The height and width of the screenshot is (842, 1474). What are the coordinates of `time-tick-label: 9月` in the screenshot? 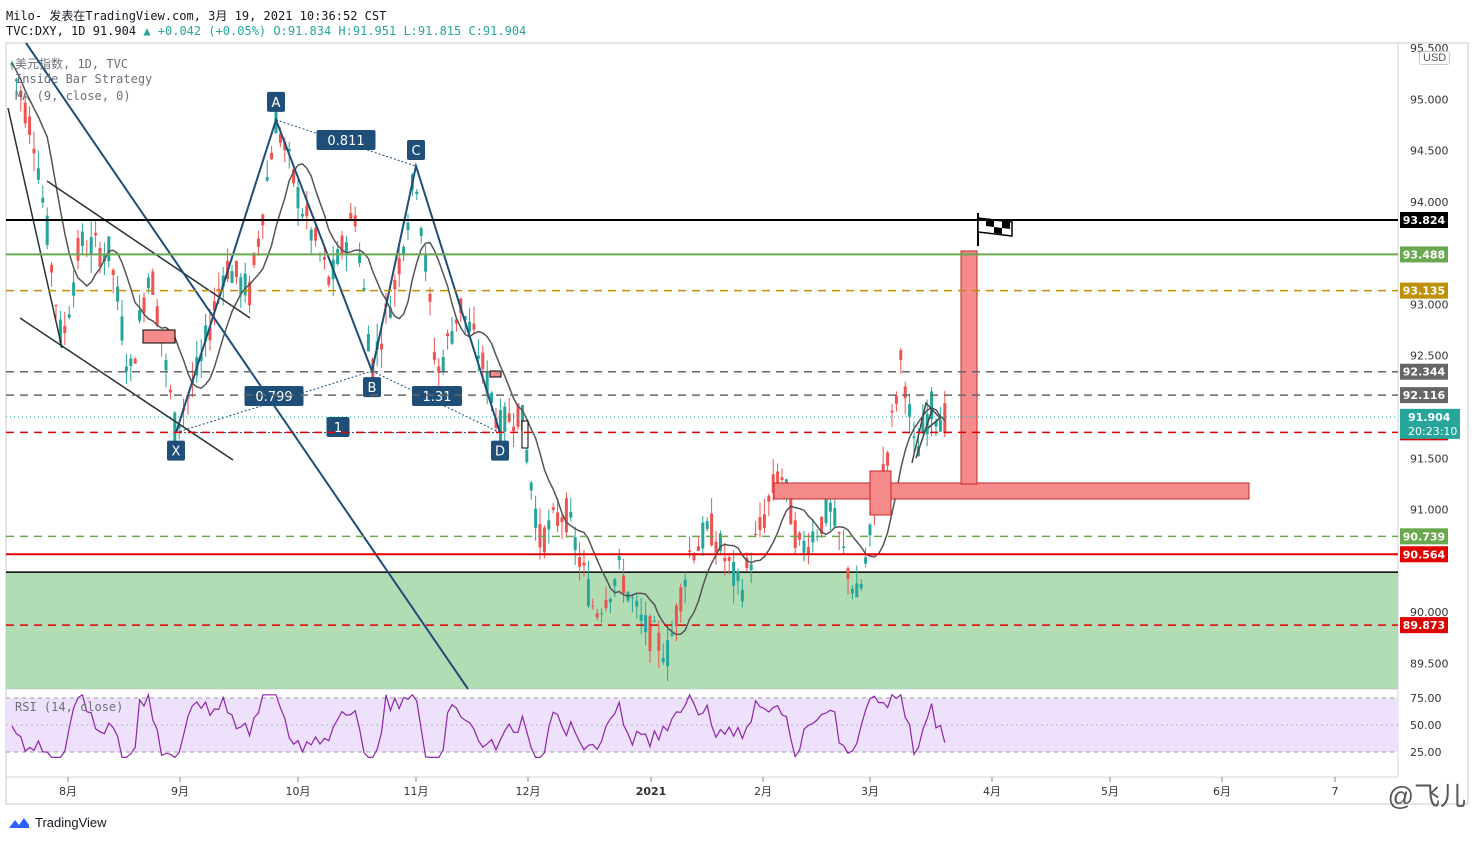 It's located at (180, 791).